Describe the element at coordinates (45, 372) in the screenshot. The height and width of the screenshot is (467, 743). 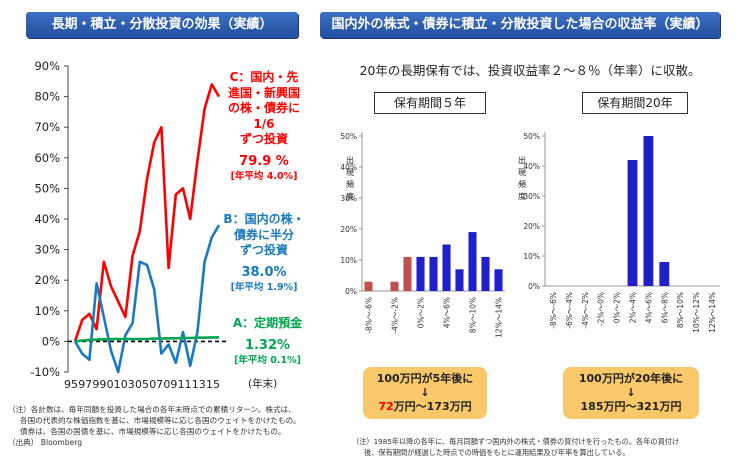
I see `y-tick-label: -10%` at that location.